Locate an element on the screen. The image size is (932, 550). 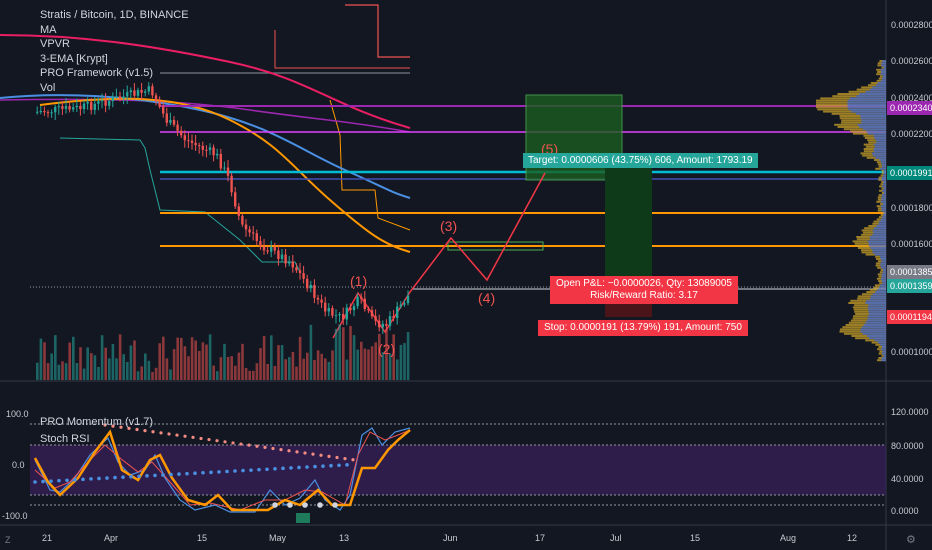
legend-pro-framework: PRO Framework (v1.5) is located at coordinates (97, 73).